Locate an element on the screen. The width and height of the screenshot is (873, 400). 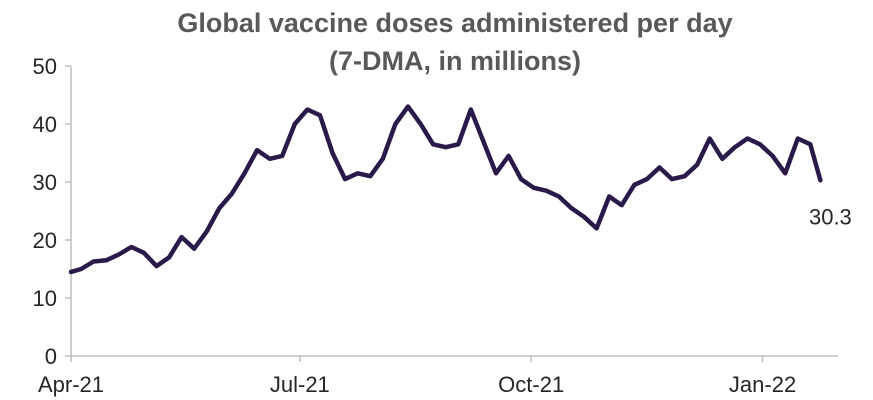
x-axis-tick-labels: Apr-21 Jul-21 Oct-21 Jan-22 is located at coordinates (417, 384).